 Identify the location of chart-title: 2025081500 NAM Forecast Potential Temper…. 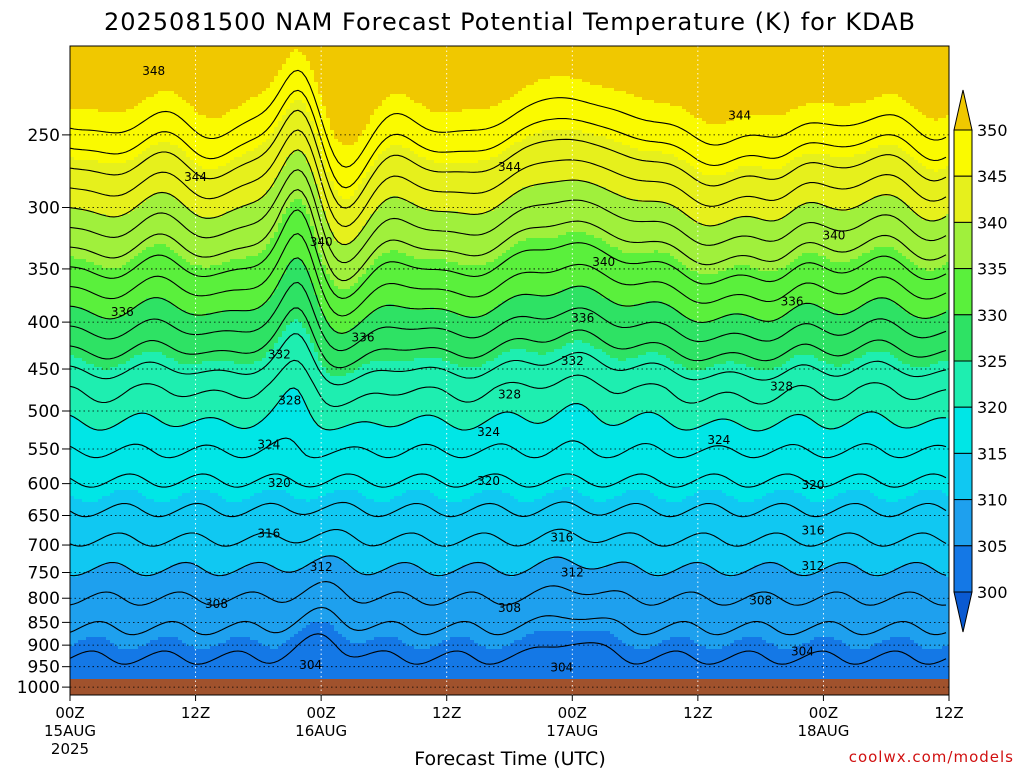
(510, 22).